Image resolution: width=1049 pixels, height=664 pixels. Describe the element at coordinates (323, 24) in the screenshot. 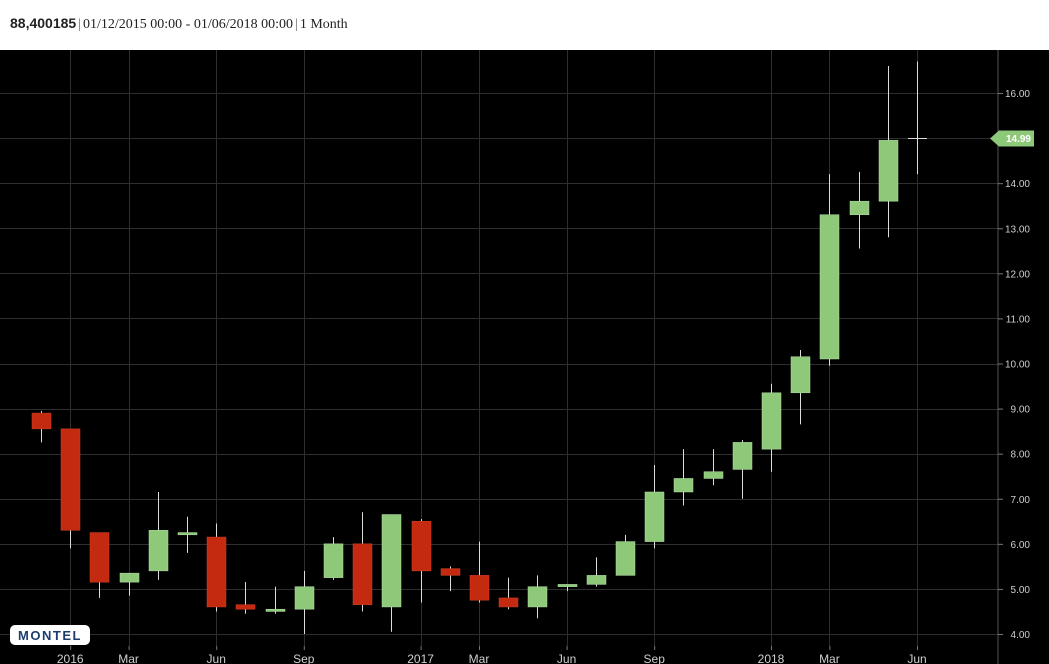

I see `interval-label: 1 Month` at that location.